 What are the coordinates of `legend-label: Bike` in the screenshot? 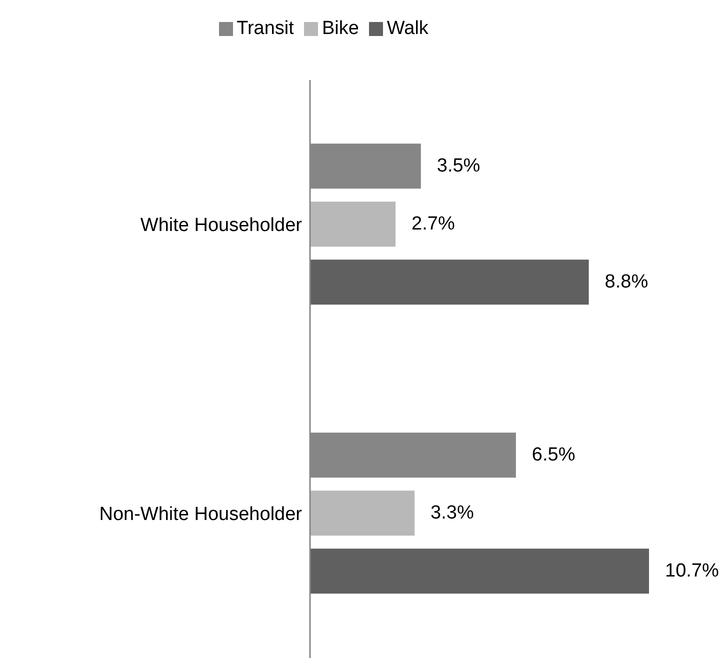 It's located at (340, 28).